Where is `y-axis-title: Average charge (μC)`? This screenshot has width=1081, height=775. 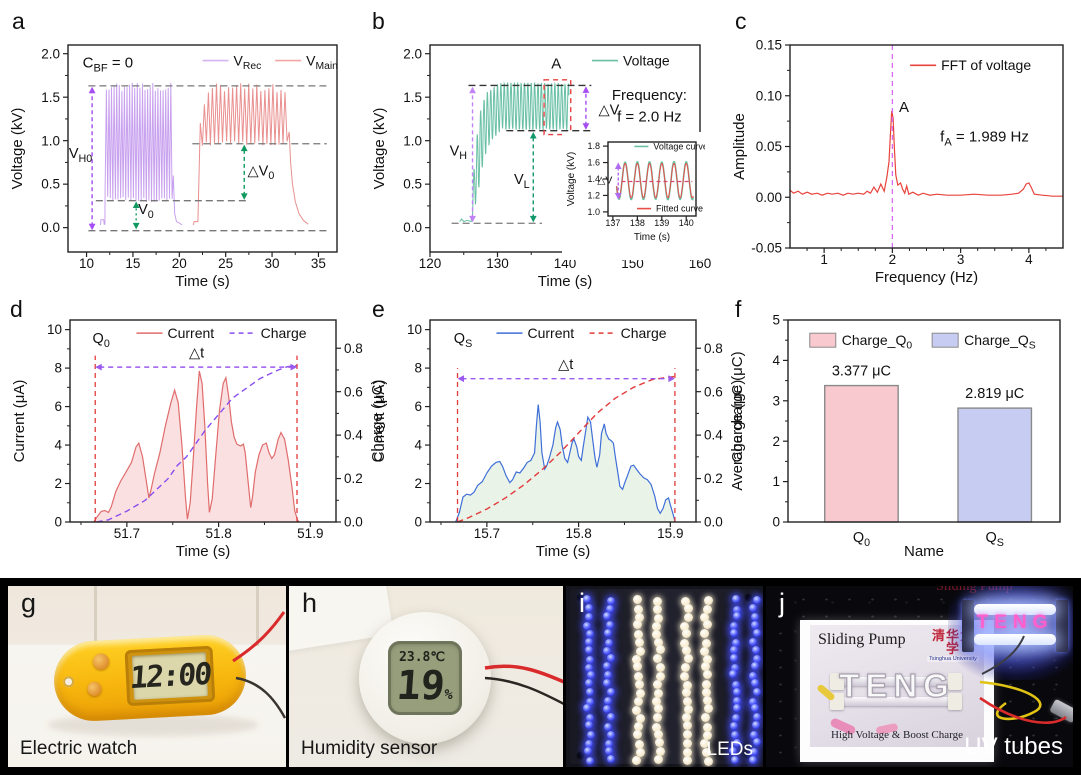
y-axis-title: Average charge (μC) is located at coordinates (737, 420).